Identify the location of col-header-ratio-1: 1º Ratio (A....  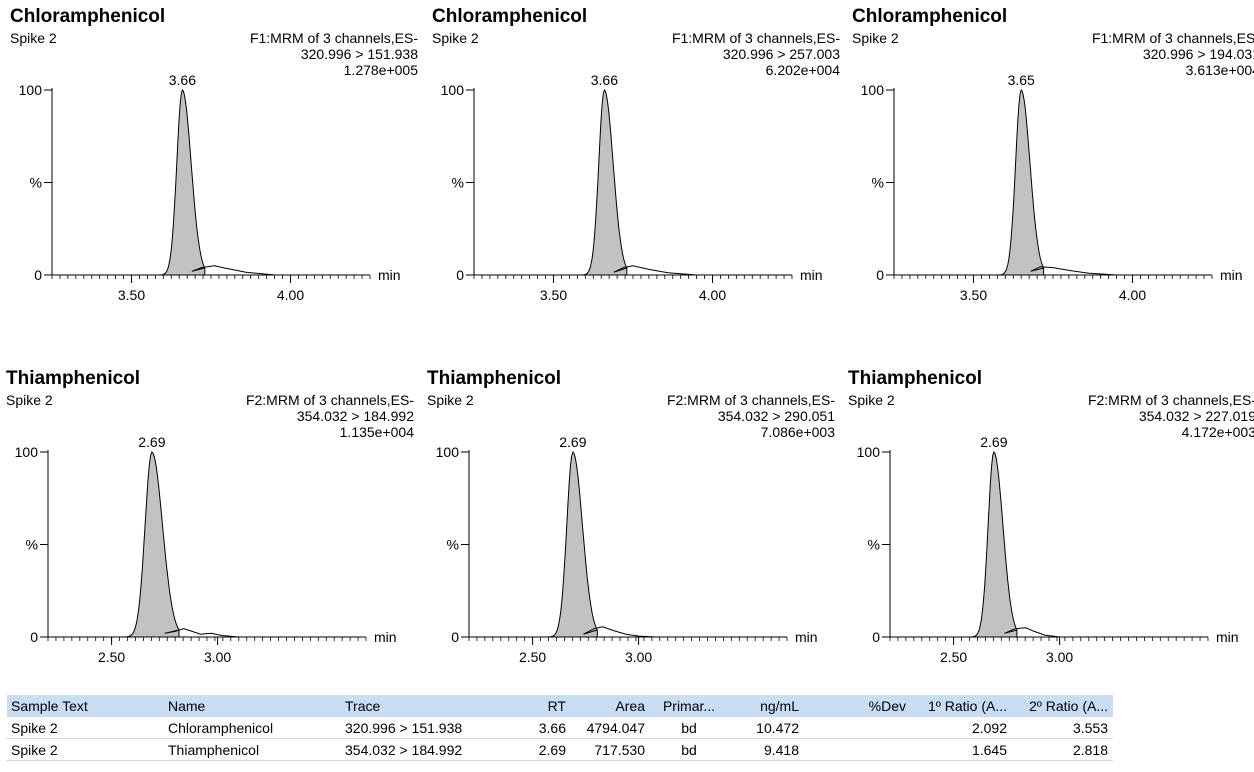
(961, 705).